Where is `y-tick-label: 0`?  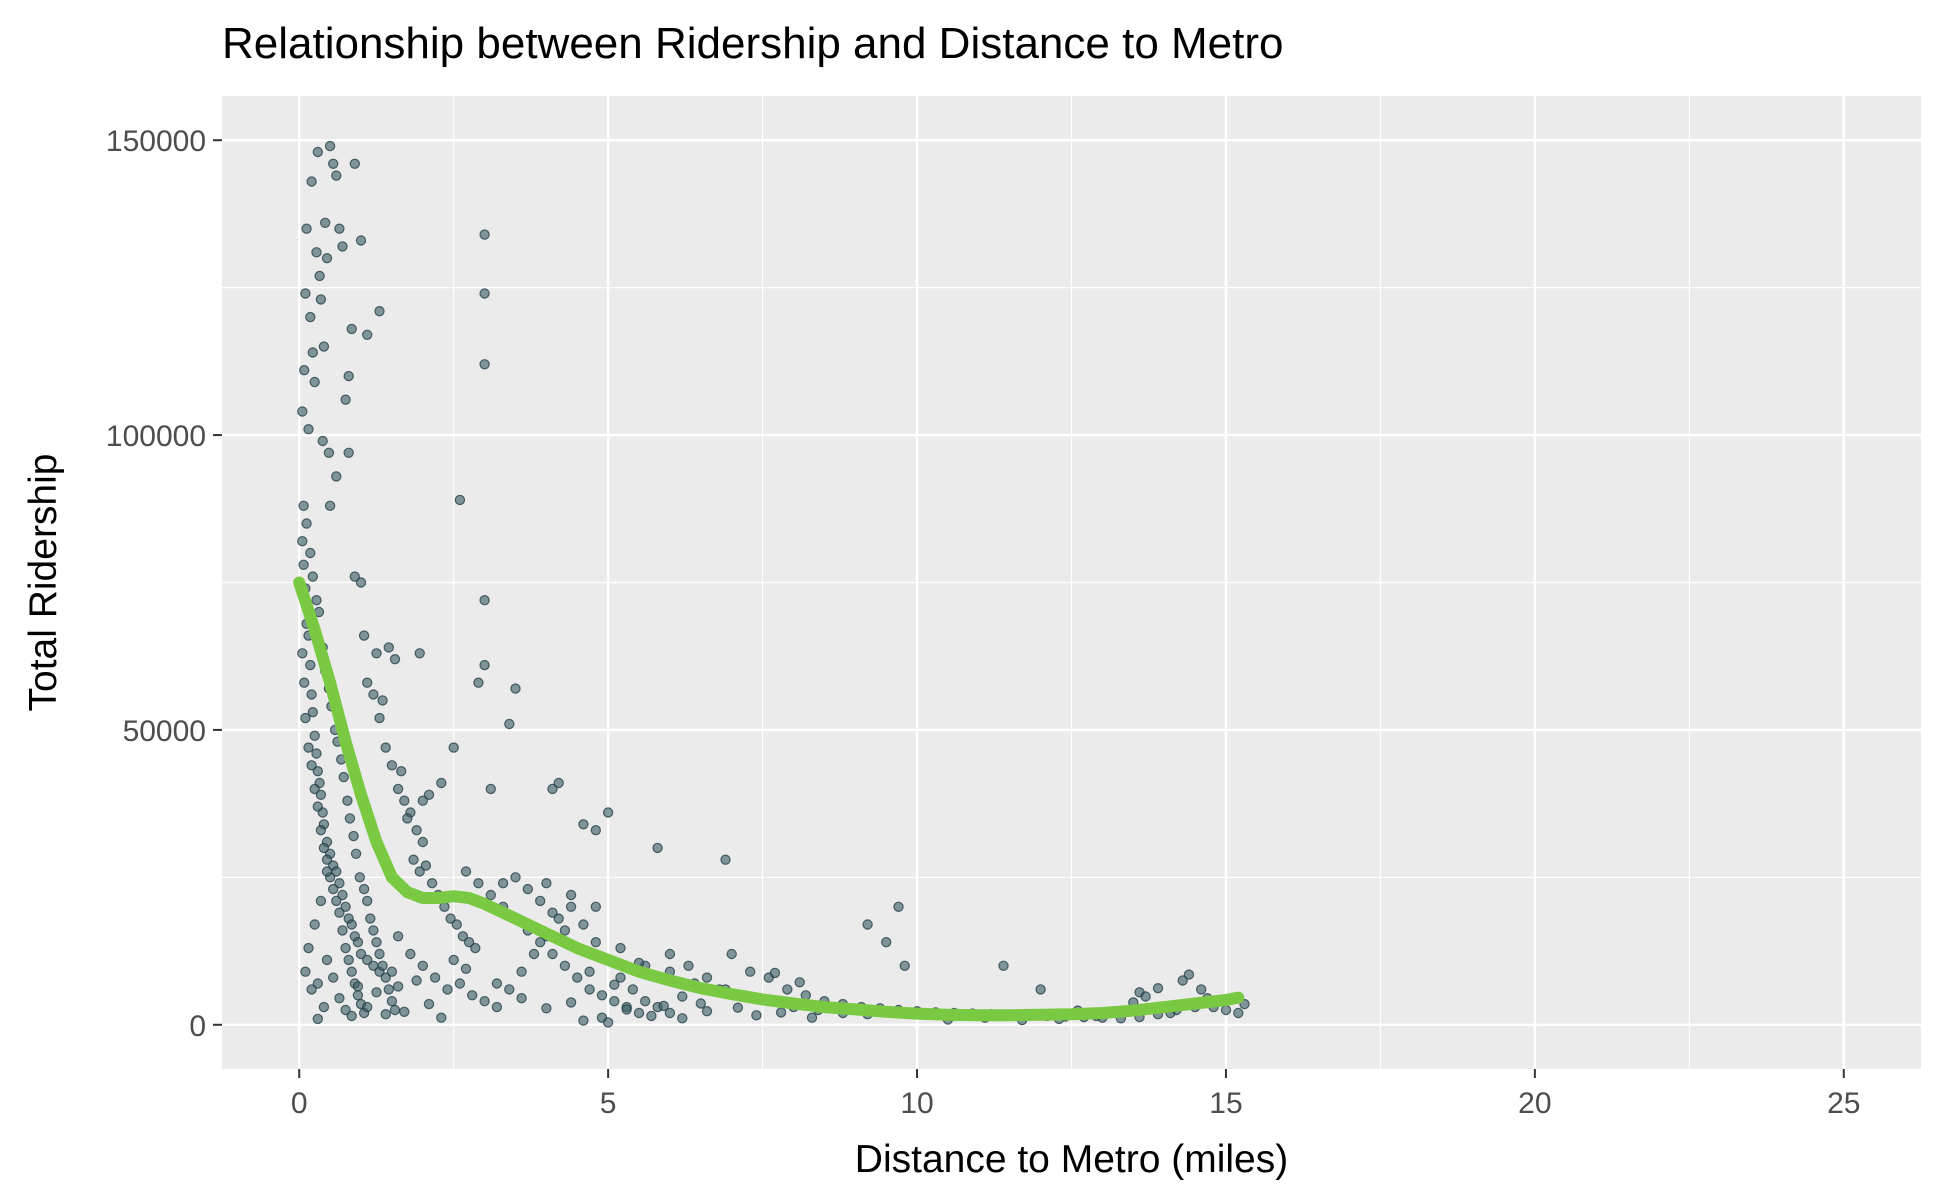 y-tick-label: 0 is located at coordinates (197, 1026).